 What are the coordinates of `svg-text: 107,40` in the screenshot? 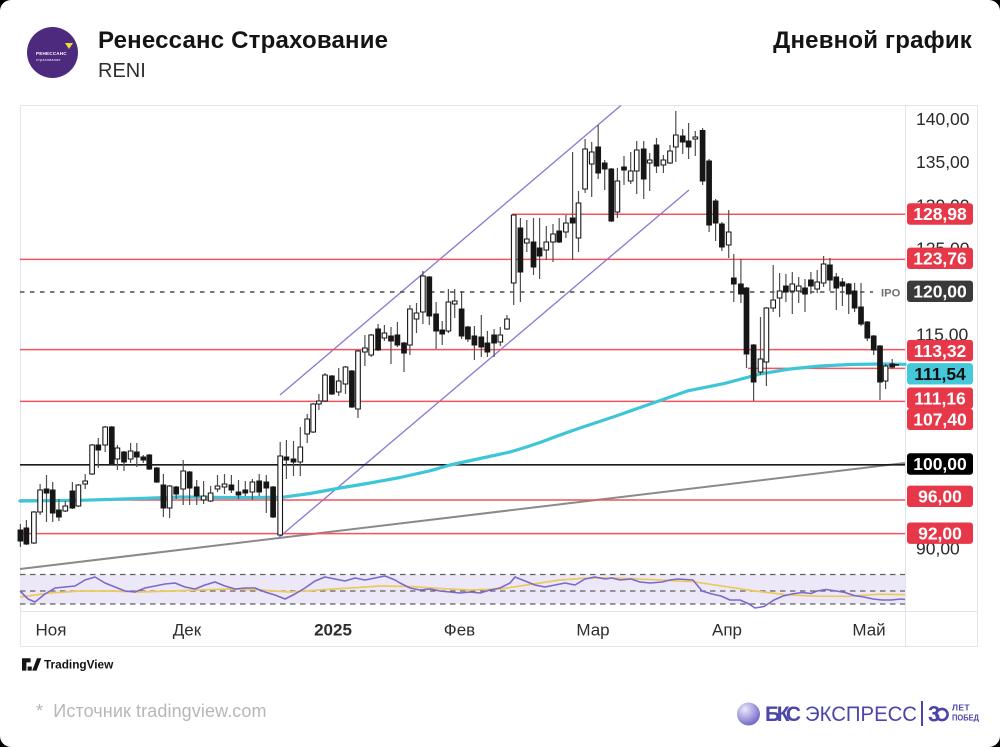 It's located at (940, 420).